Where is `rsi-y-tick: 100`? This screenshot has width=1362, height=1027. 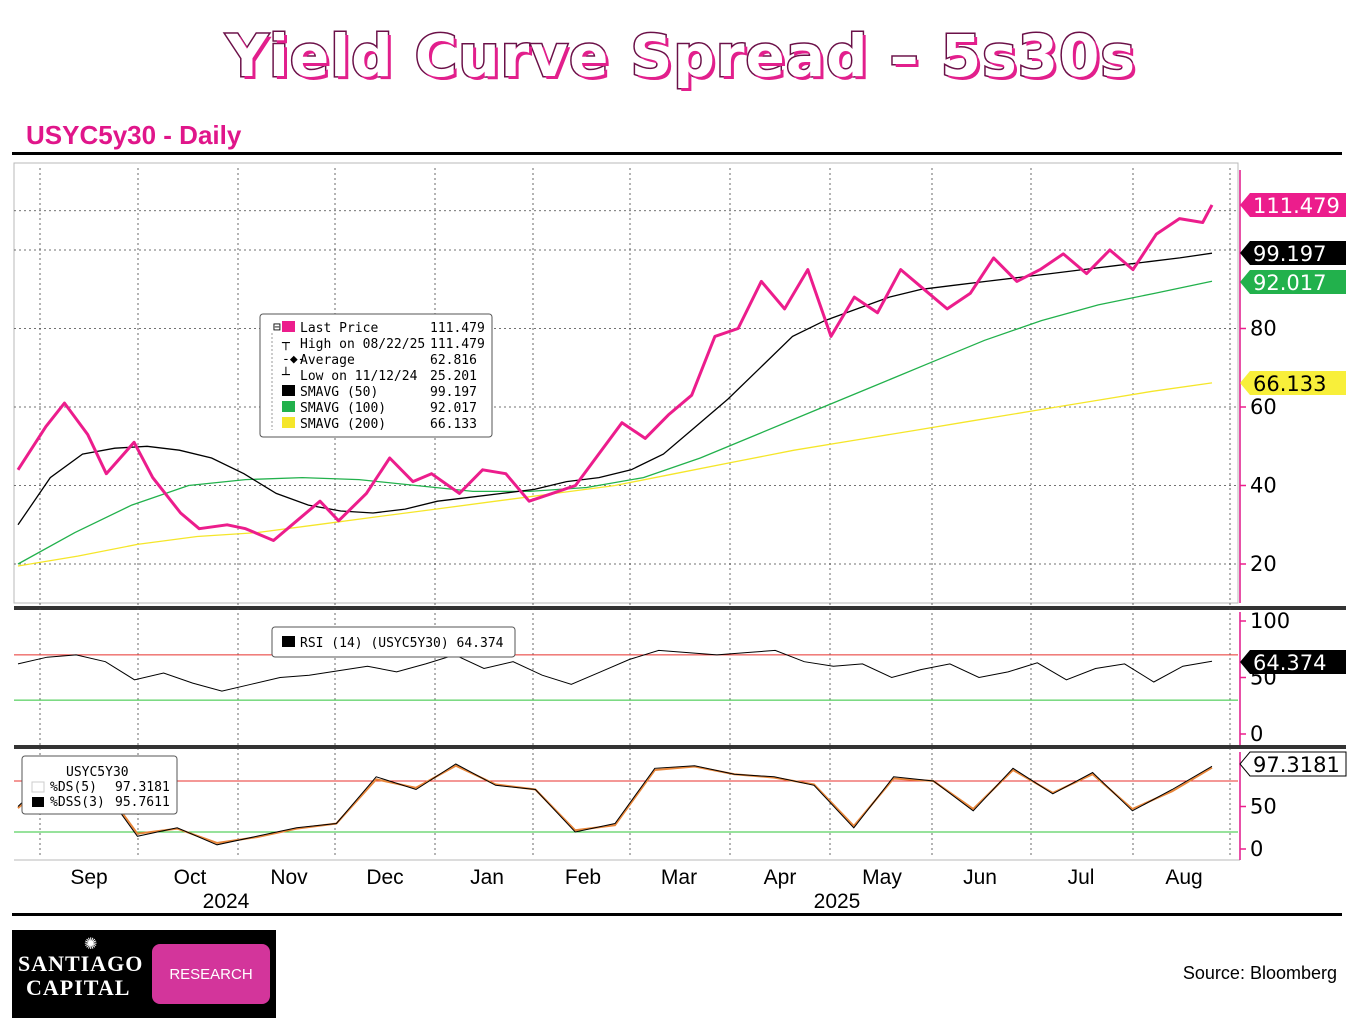 rsi-y-tick: 100 is located at coordinates (1270, 621).